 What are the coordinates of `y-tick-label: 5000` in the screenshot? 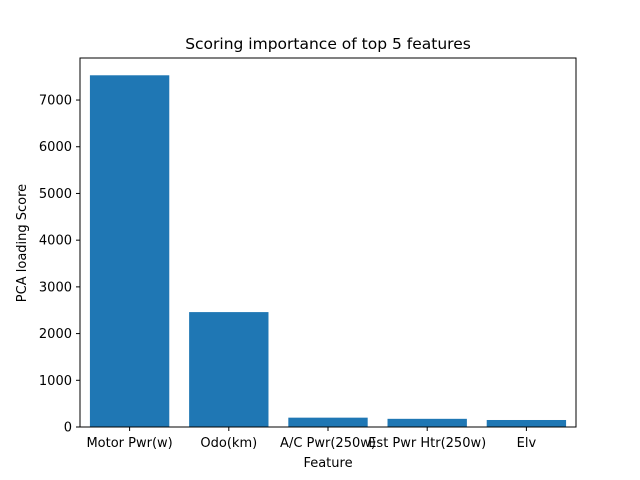 It's located at (55, 194).